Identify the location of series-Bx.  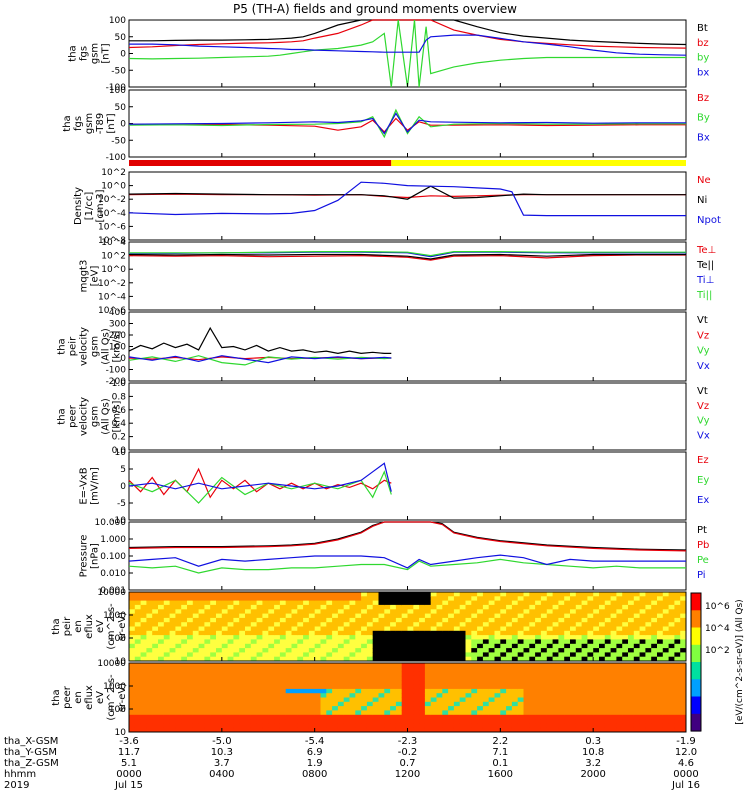
(407, 123).